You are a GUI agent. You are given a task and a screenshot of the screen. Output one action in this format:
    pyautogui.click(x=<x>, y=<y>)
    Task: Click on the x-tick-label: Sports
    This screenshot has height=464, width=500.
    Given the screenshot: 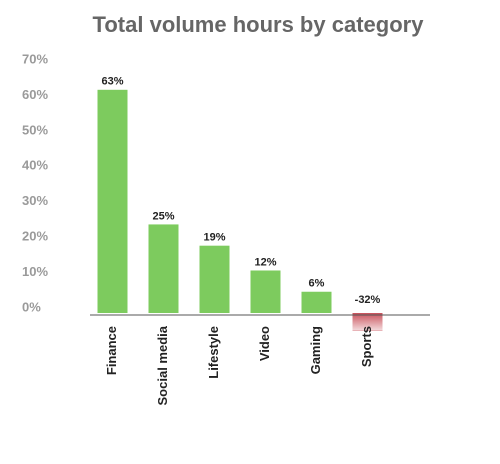 What is the action you would take?
    pyautogui.click(x=366, y=346)
    